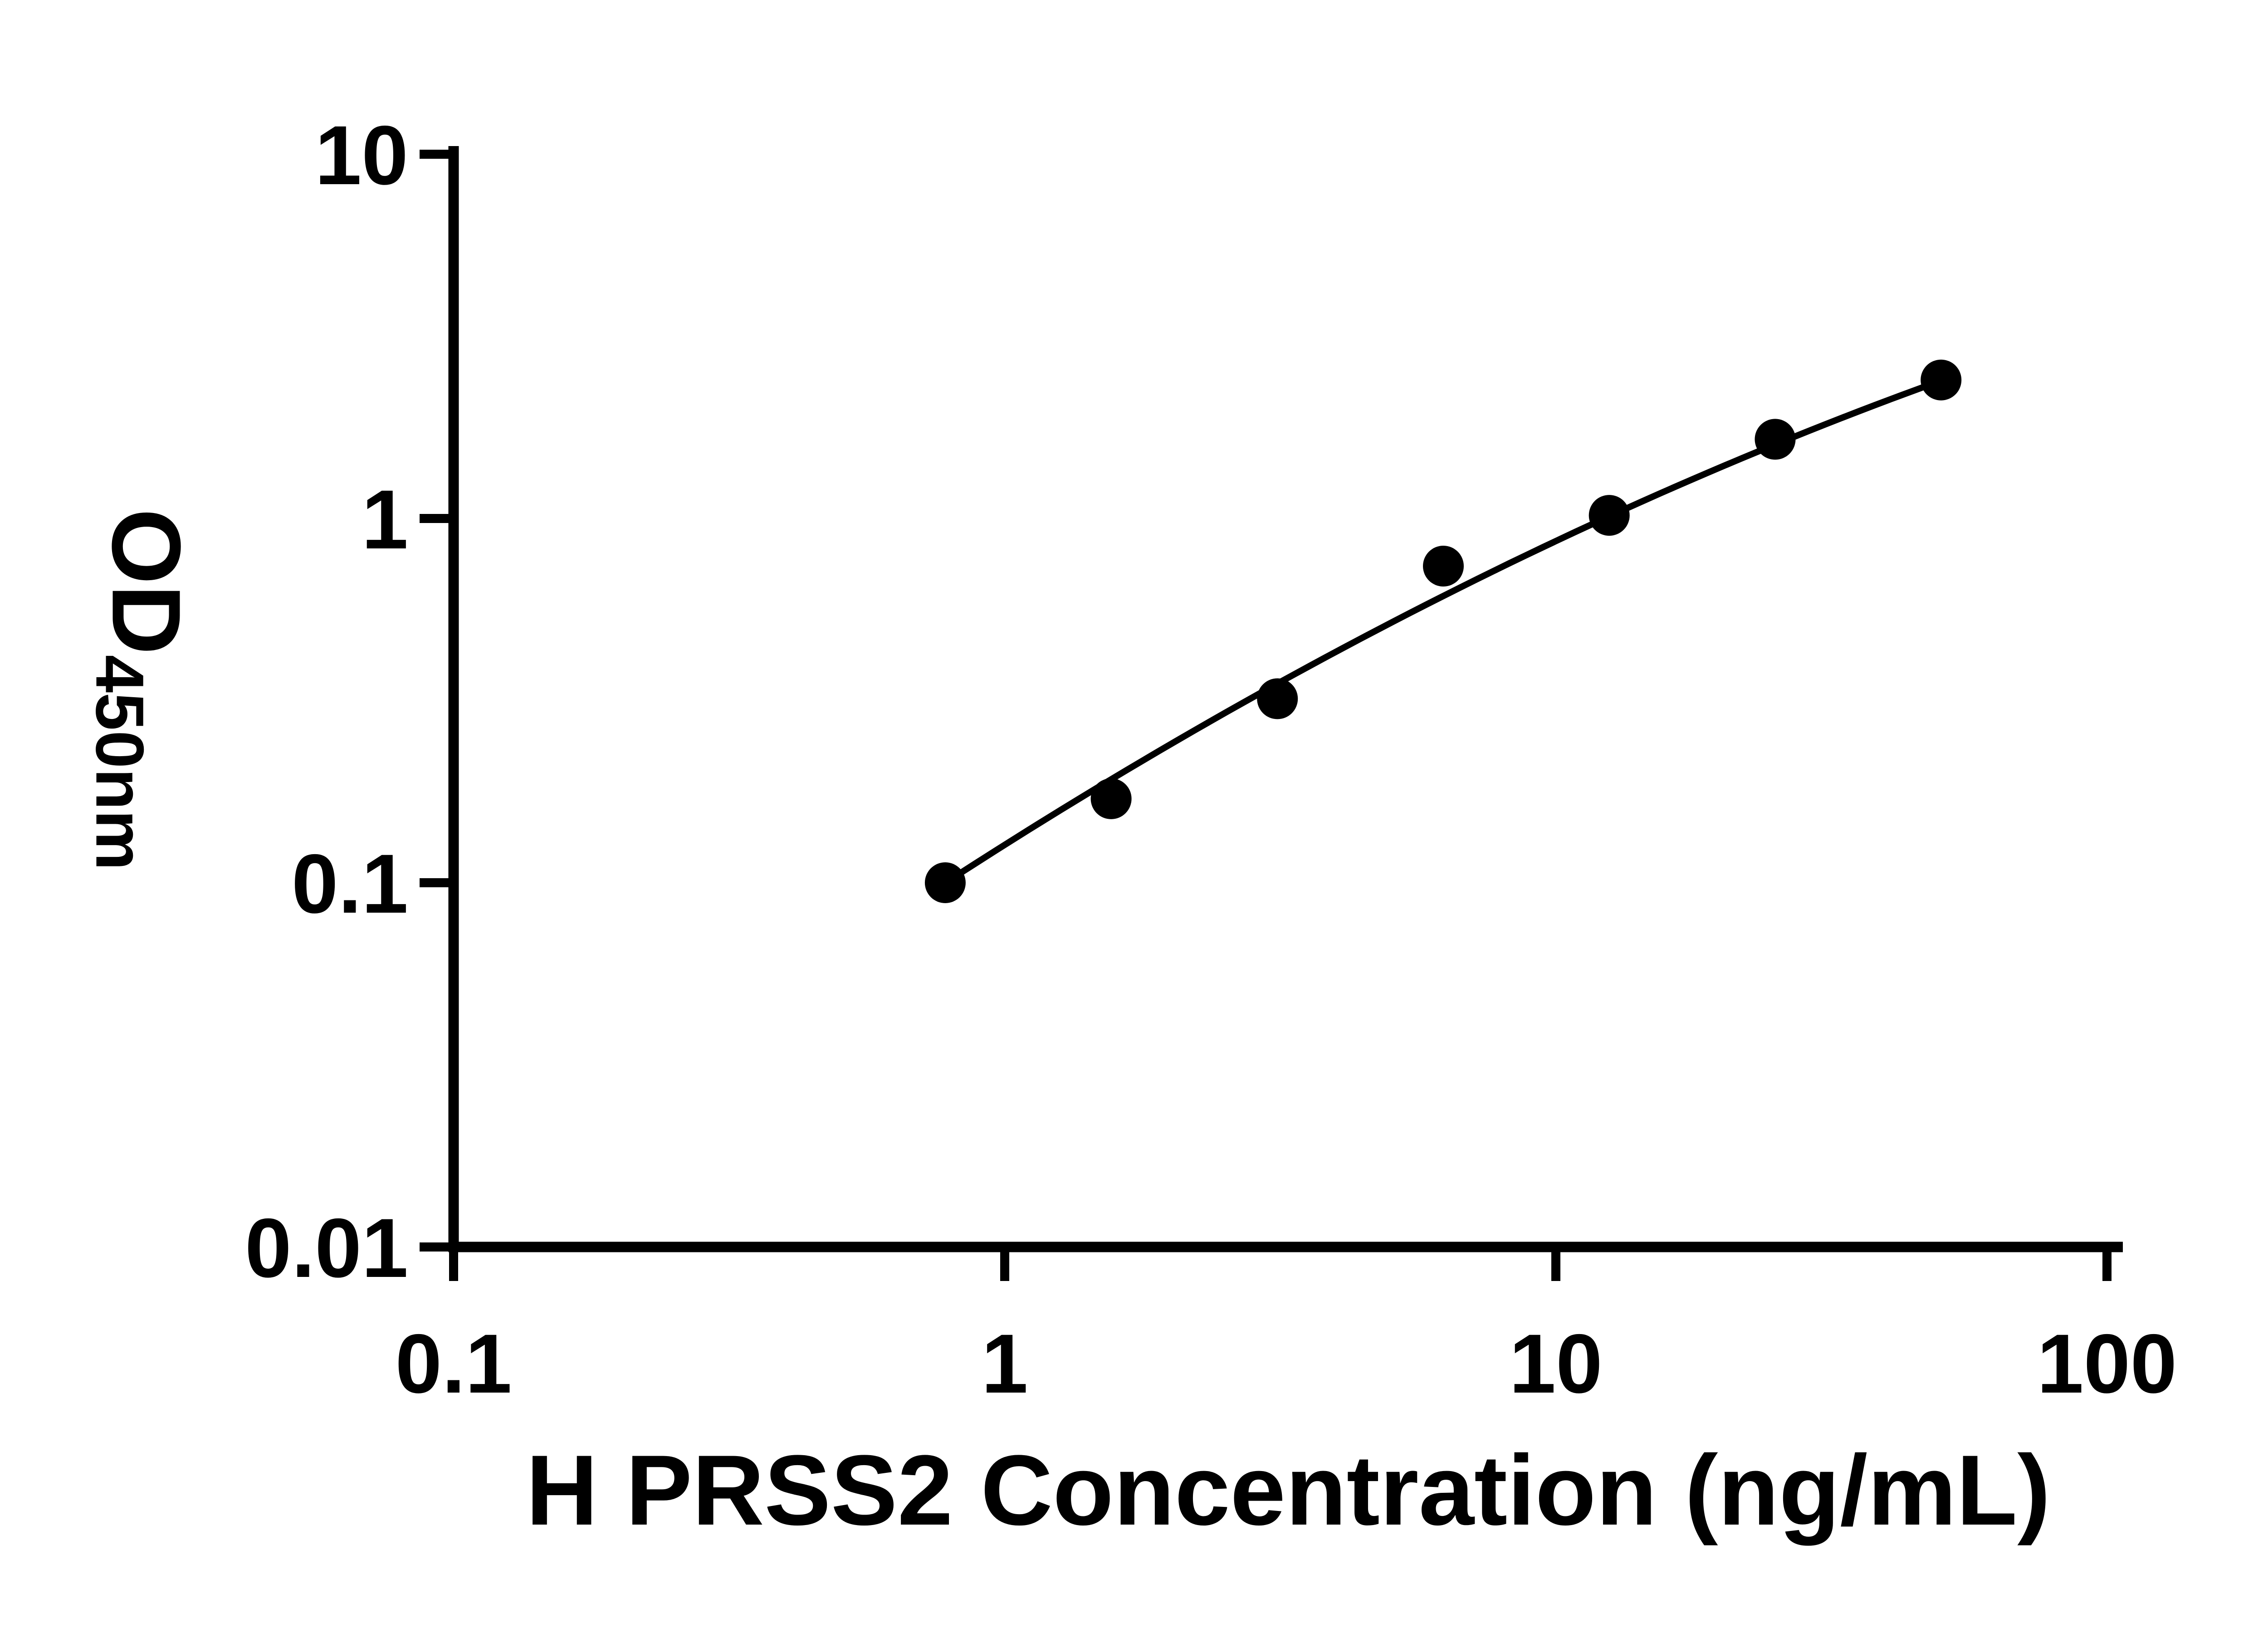 The width and height of the screenshot is (2268, 1633). I want to click on y-axis-title: OD450nm, so click(141, 689).